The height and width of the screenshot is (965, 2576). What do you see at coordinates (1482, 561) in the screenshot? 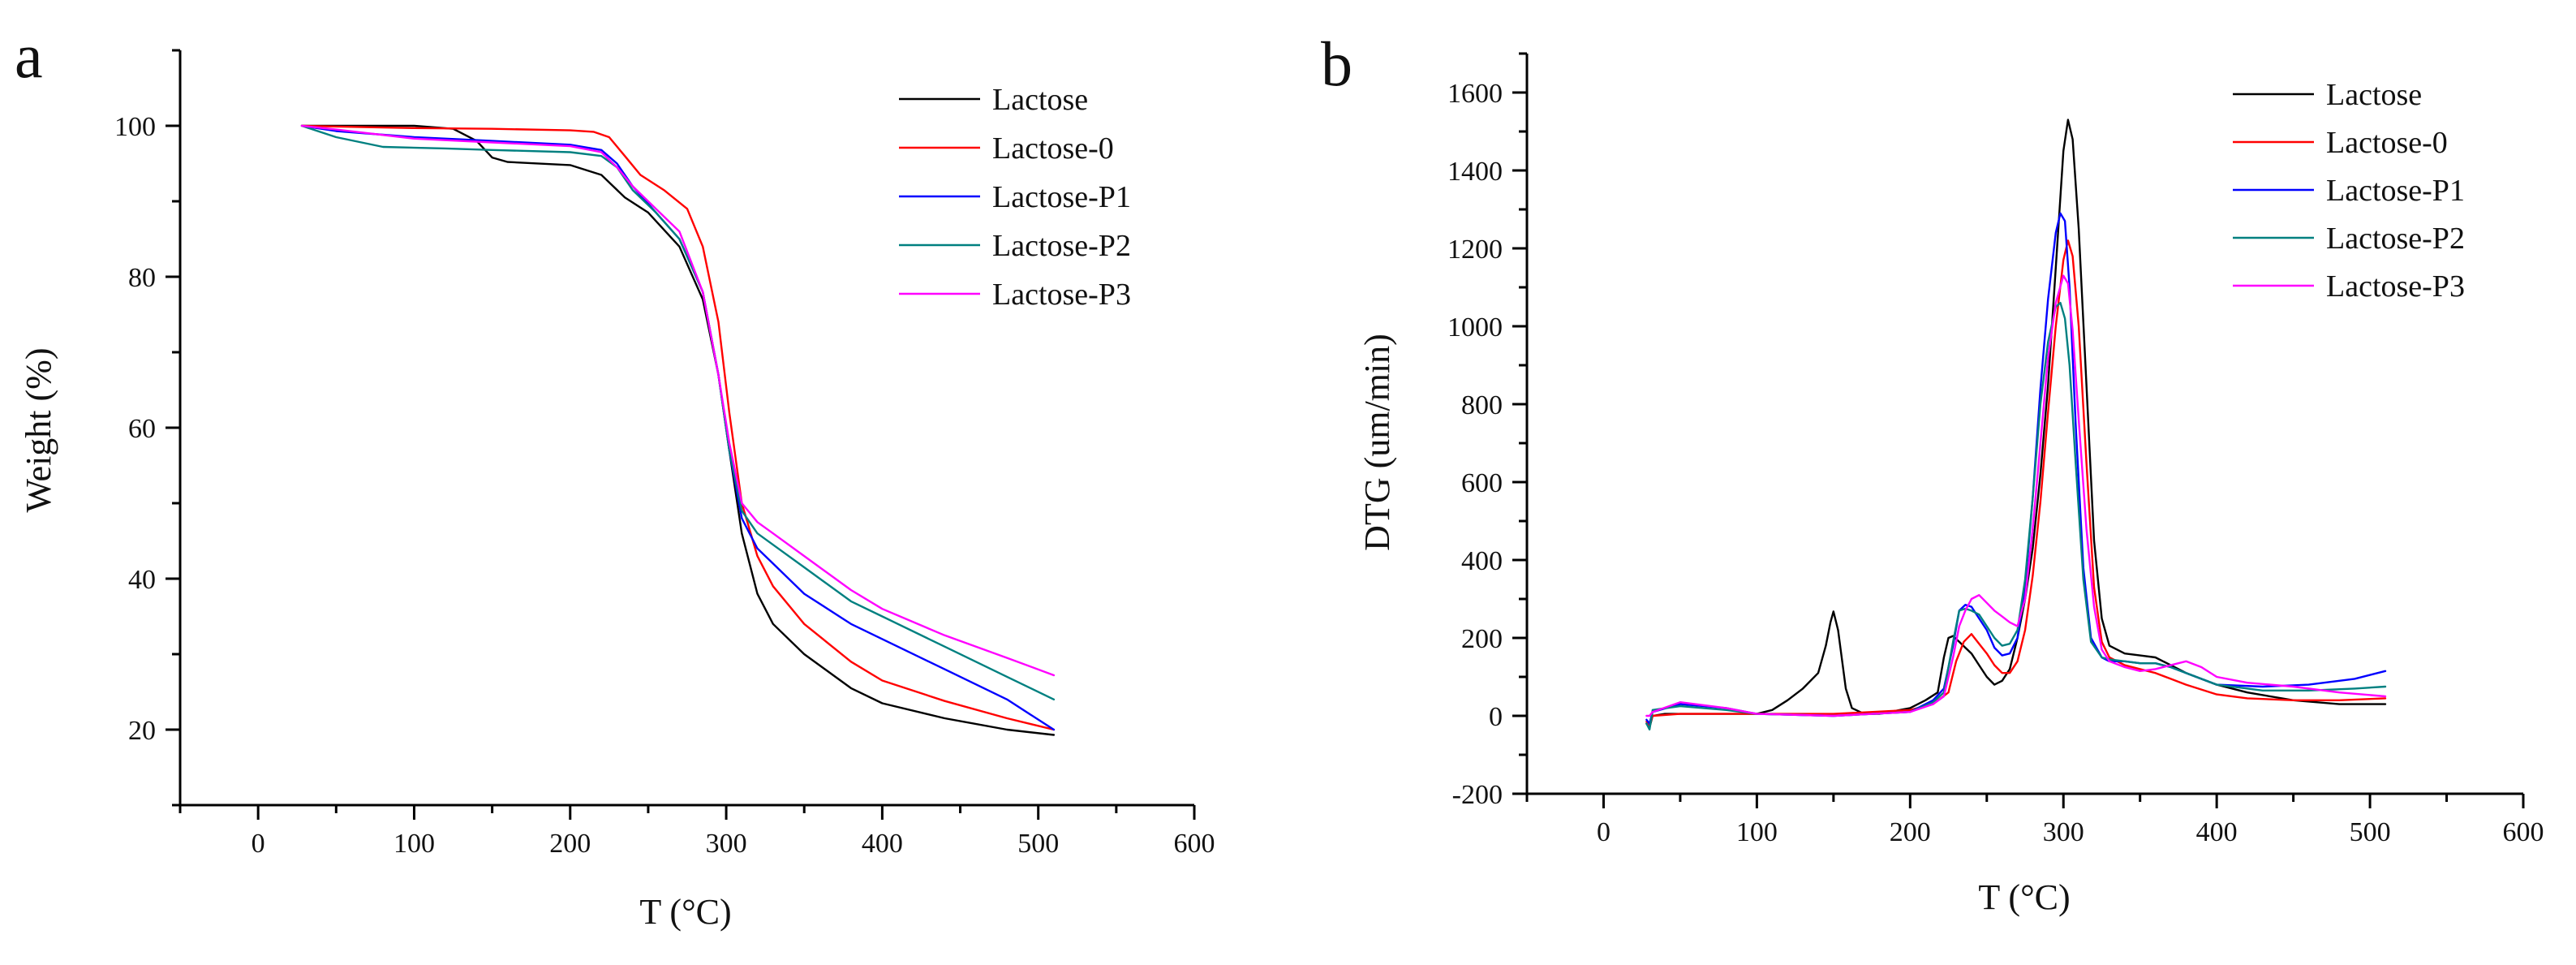
I see `y-tick-label: 400` at bounding box center [1482, 561].